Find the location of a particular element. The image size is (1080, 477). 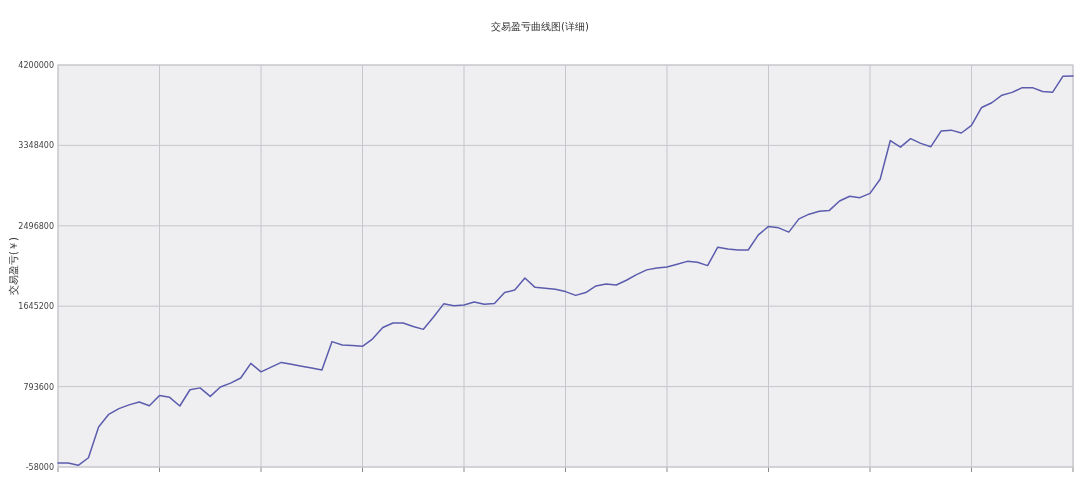

y-axis-title: 交易盈亏(￥) is located at coordinates (13, 266).